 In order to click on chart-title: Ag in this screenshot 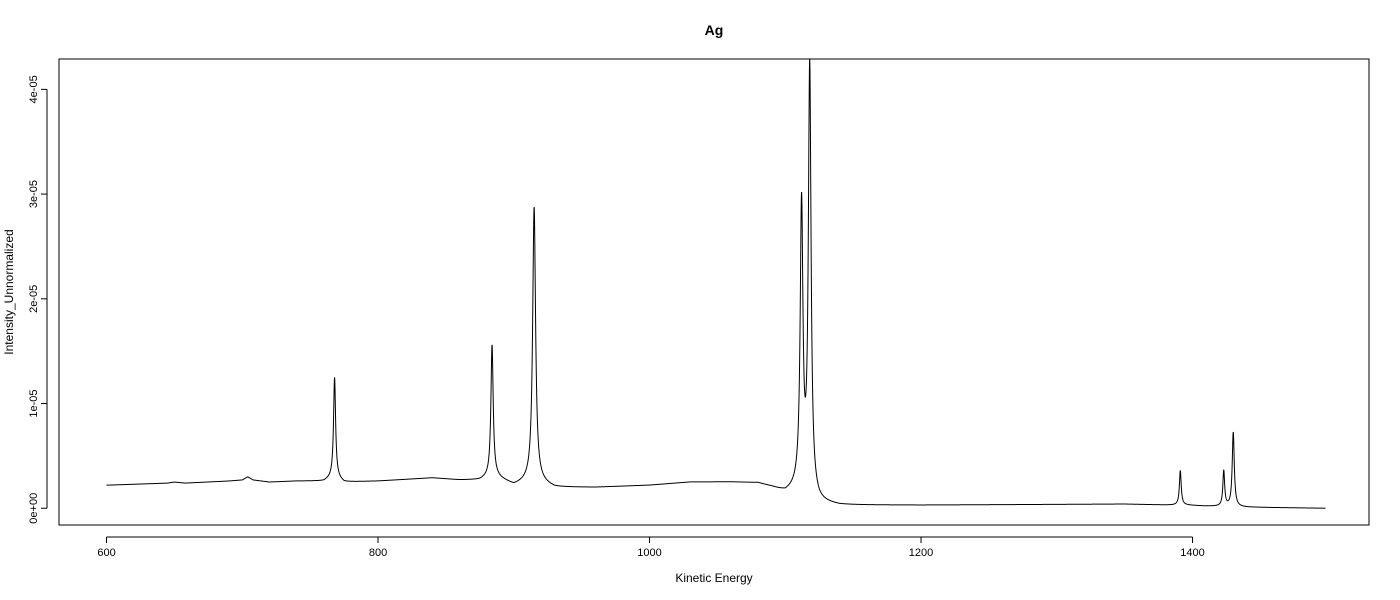, I will do `click(714, 30)`.